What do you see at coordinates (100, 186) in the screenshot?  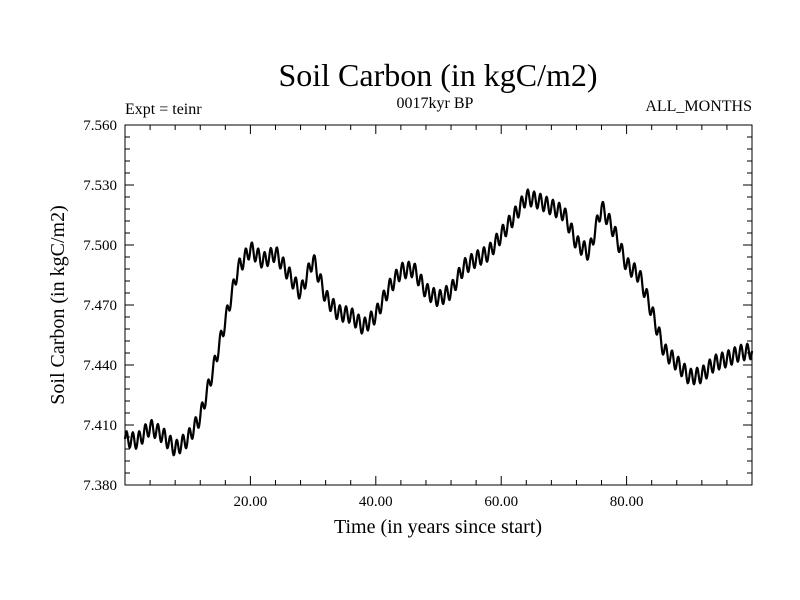 I see `y-tick-label: 7.530` at bounding box center [100, 186].